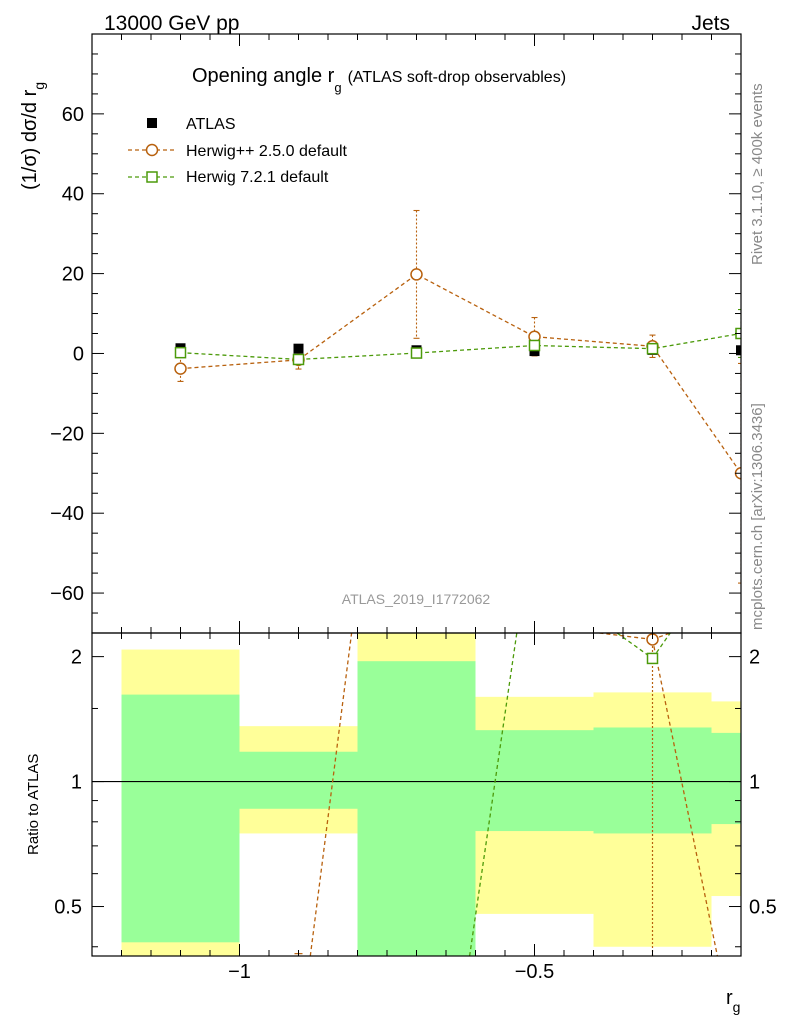 This screenshot has height=1024, width=786. I want to click on header-process: Jets, so click(710, 23).